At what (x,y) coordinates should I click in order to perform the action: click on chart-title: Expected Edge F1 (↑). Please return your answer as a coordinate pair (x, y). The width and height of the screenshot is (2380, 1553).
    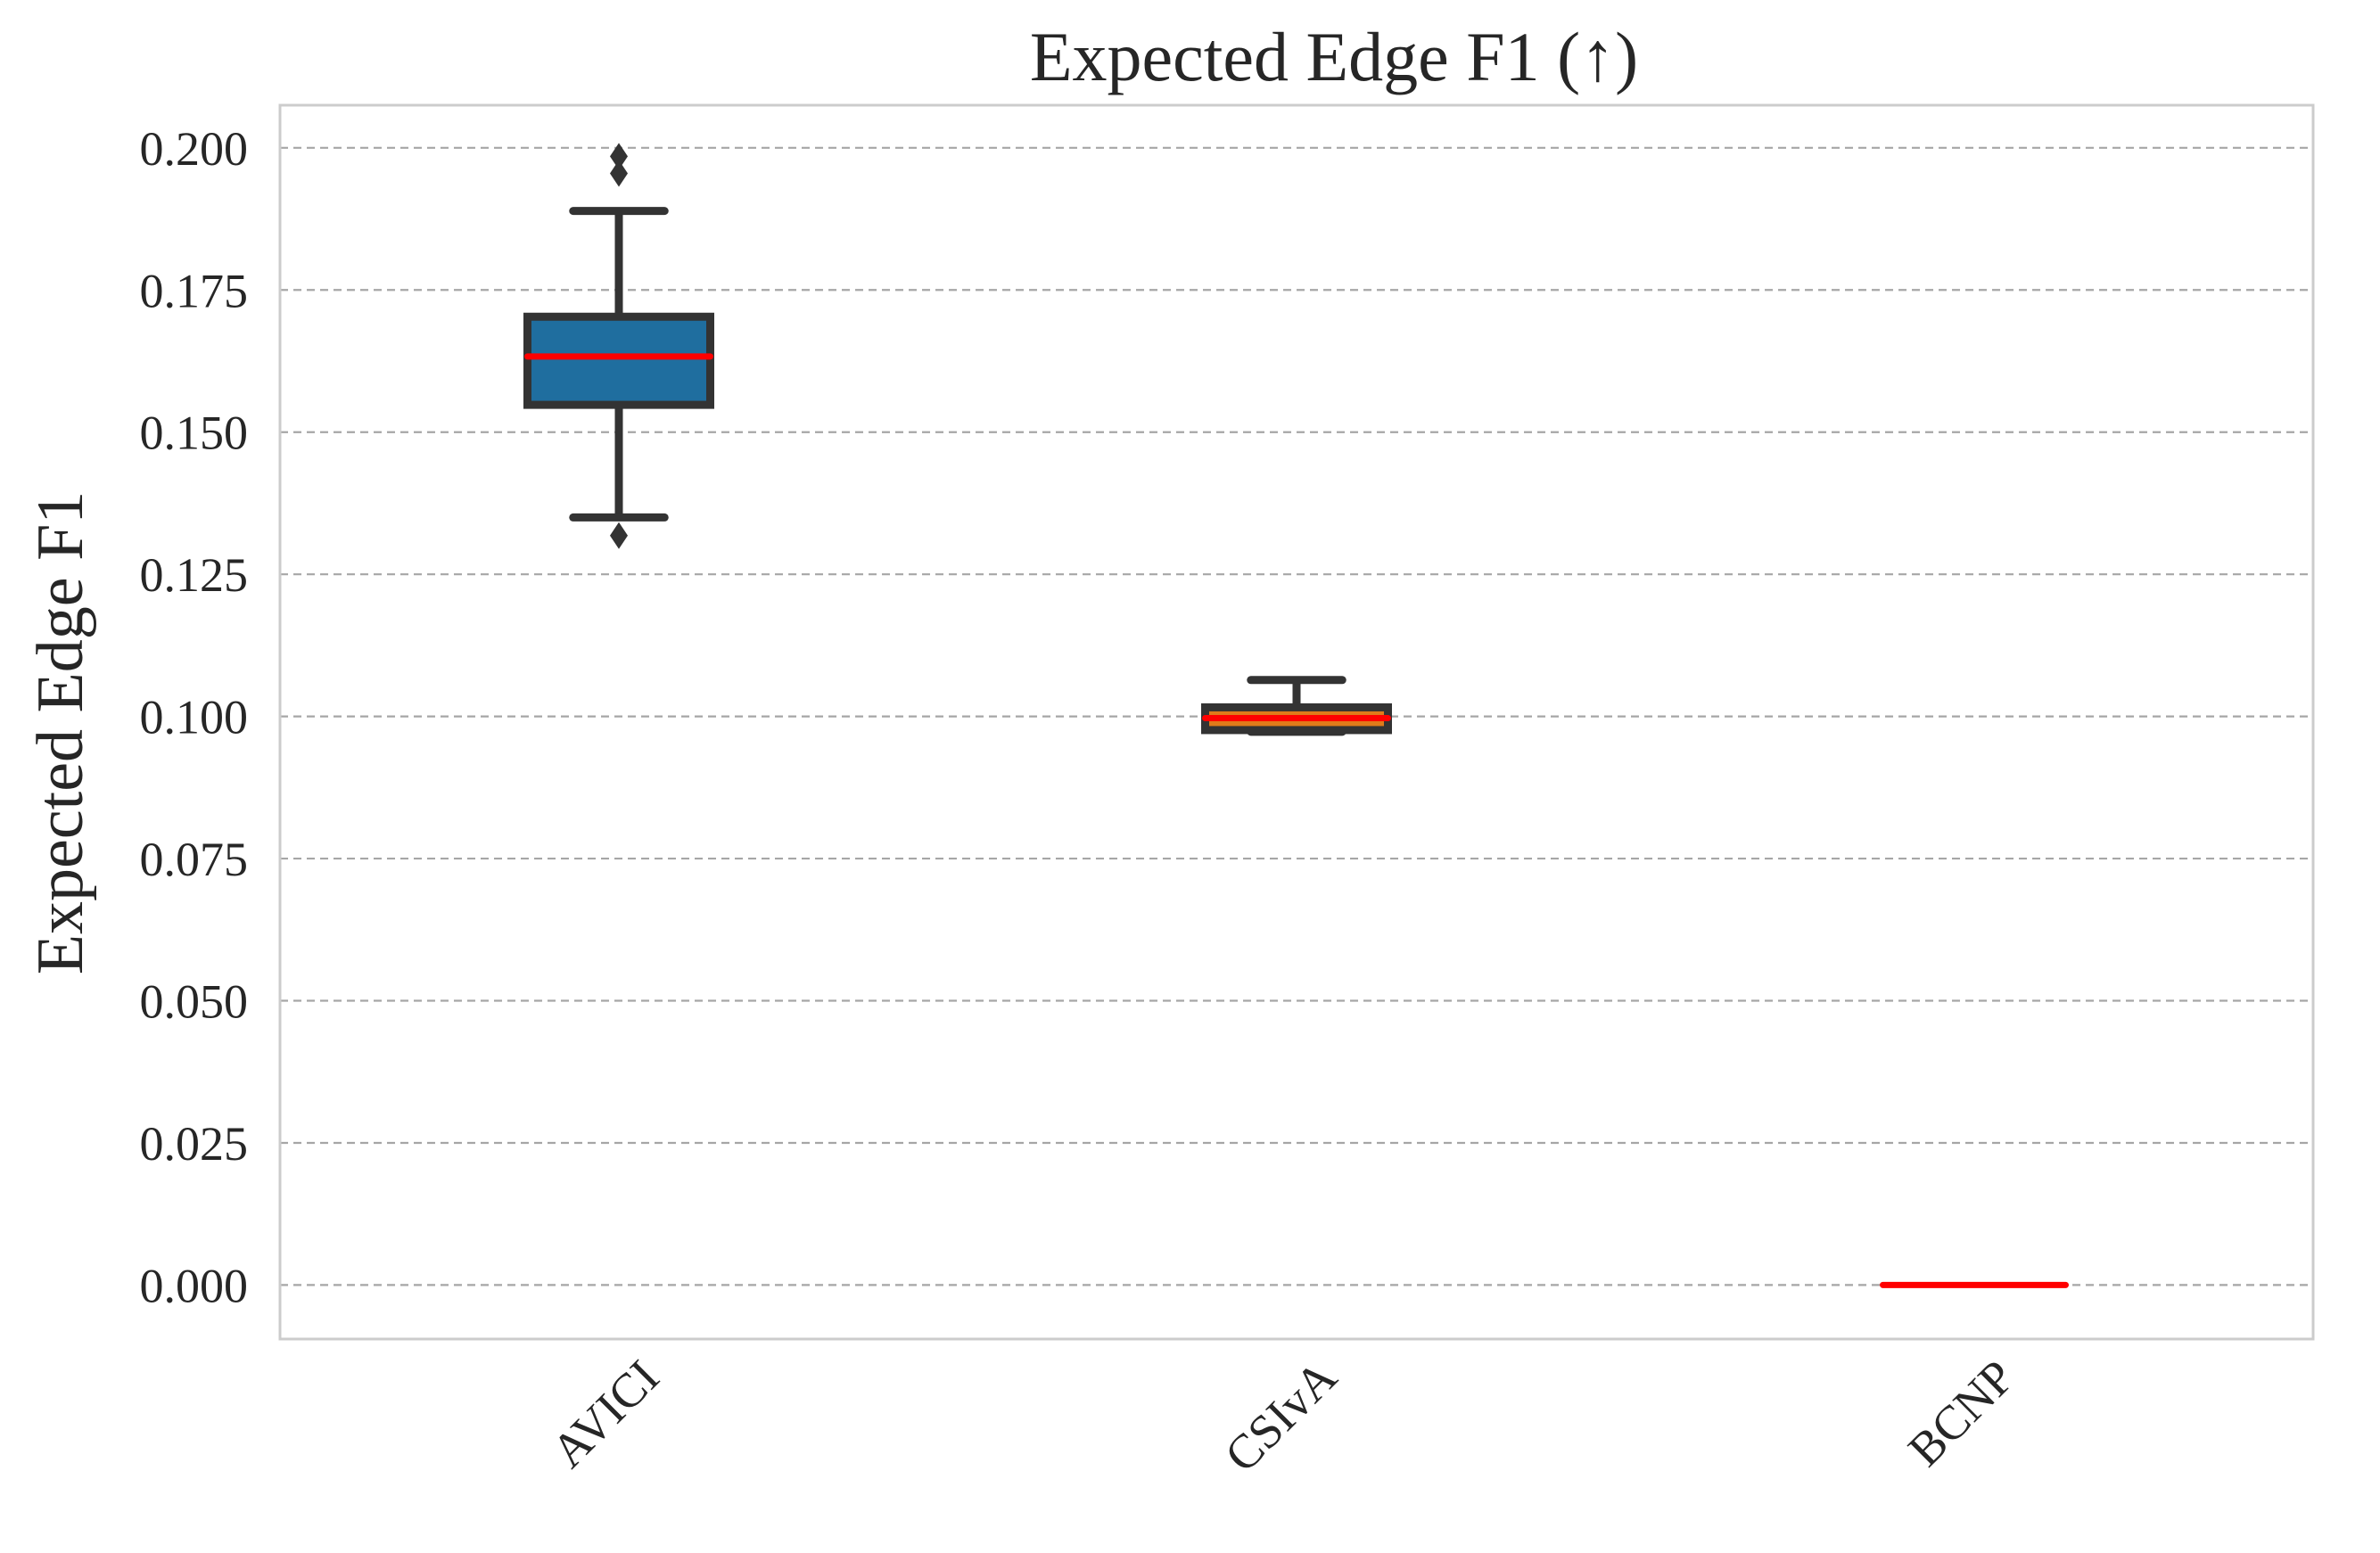
    Looking at the image, I should click on (1334, 57).